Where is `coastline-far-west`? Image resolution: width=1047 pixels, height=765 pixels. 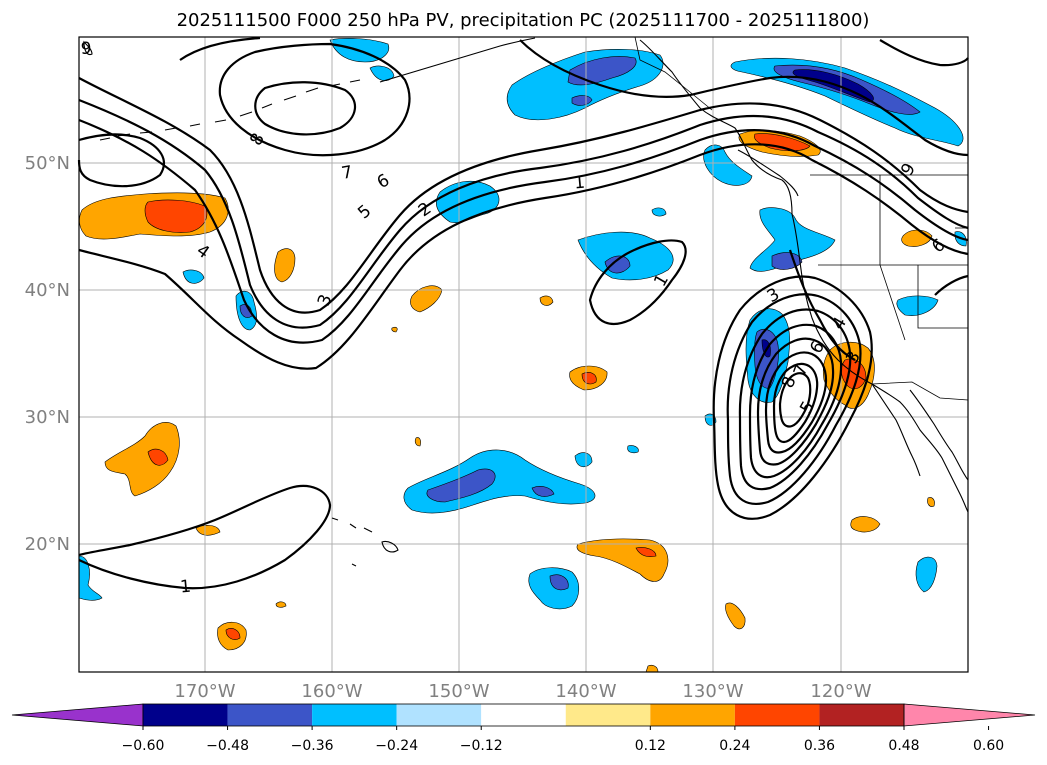 coastline-far-west is located at coordinates (88, 48).